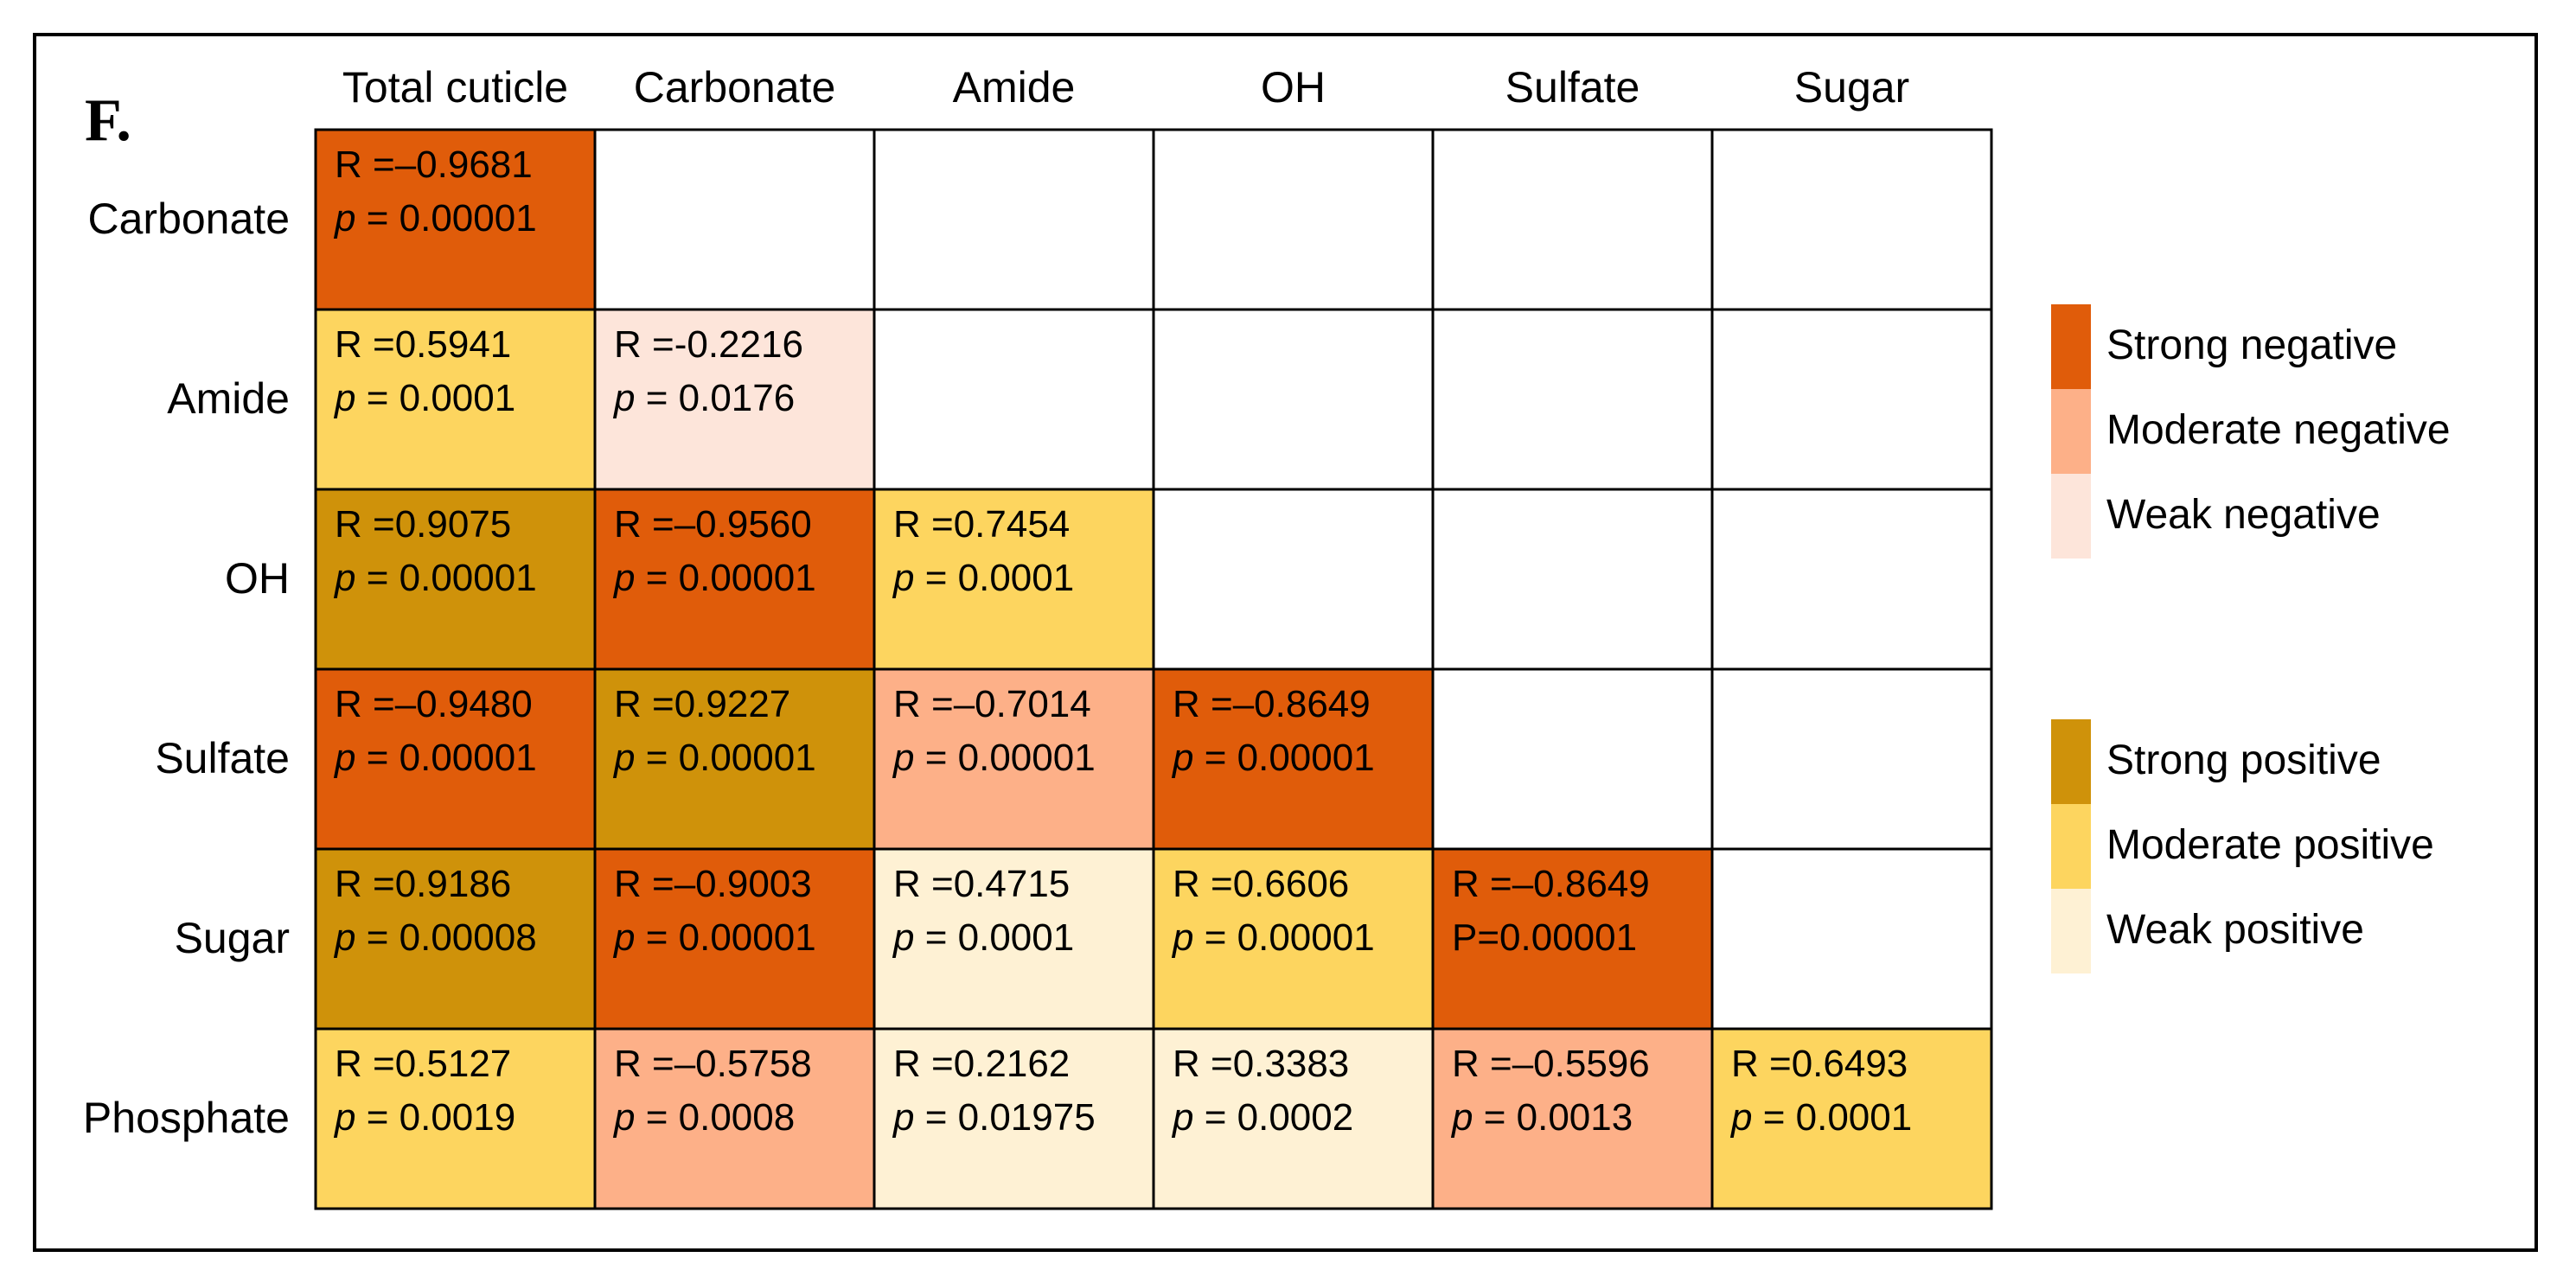 Image resolution: width=2576 pixels, height=1283 pixels. What do you see at coordinates (1573, 579) in the screenshot?
I see `heatmap-cell-oh-sulfate` at bounding box center [1573, 579].